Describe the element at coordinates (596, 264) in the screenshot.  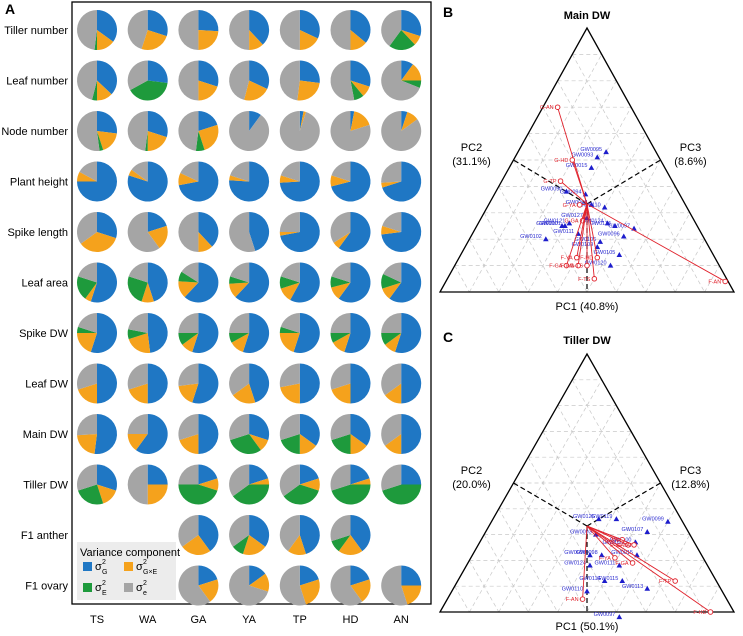
I see `genotype-label: GW0120` at that location.